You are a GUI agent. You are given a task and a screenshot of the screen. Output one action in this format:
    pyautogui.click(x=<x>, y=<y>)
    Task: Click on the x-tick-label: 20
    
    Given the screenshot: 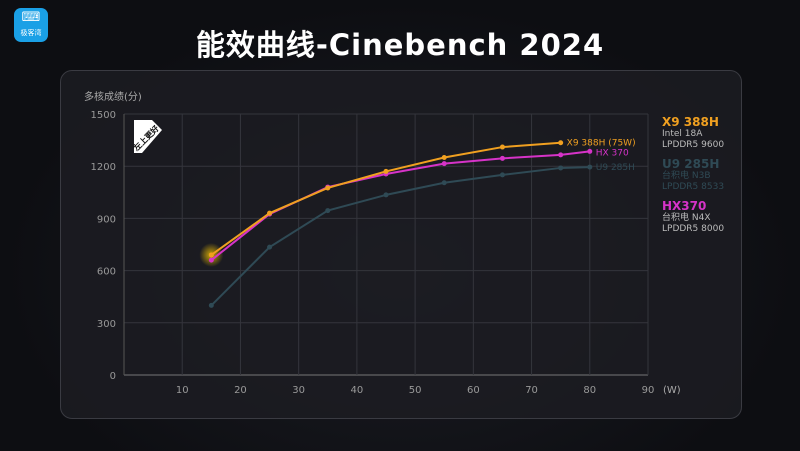 What is the action you would take?
    pyautogui.click(x=240, y=390)
    